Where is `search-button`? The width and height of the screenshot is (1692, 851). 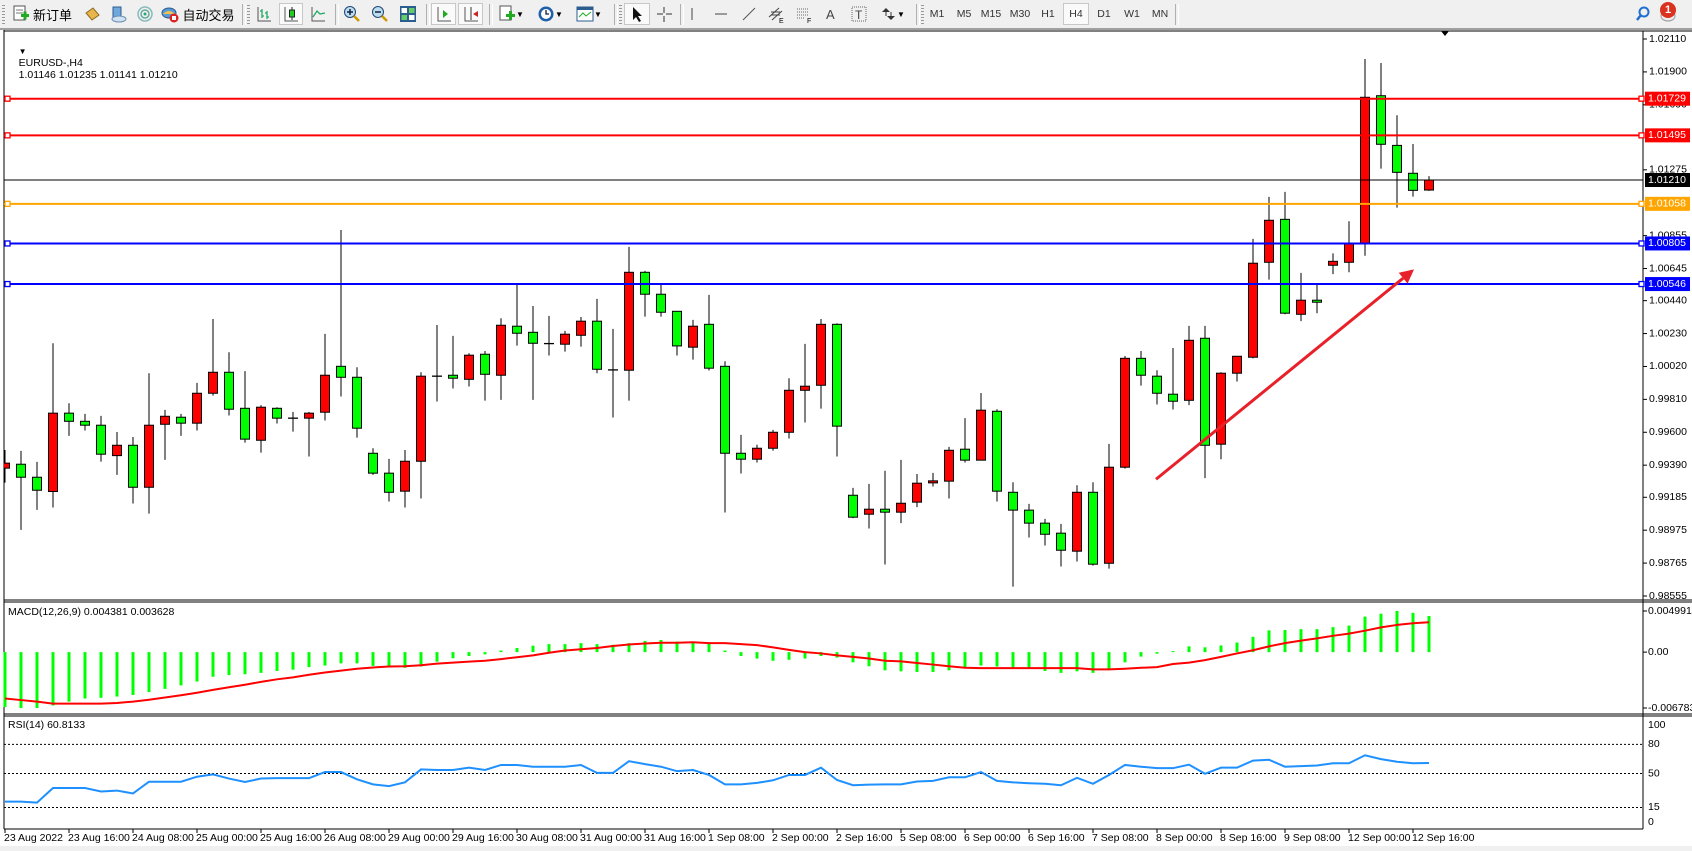 search-button is located at coordinates (1643, 14).